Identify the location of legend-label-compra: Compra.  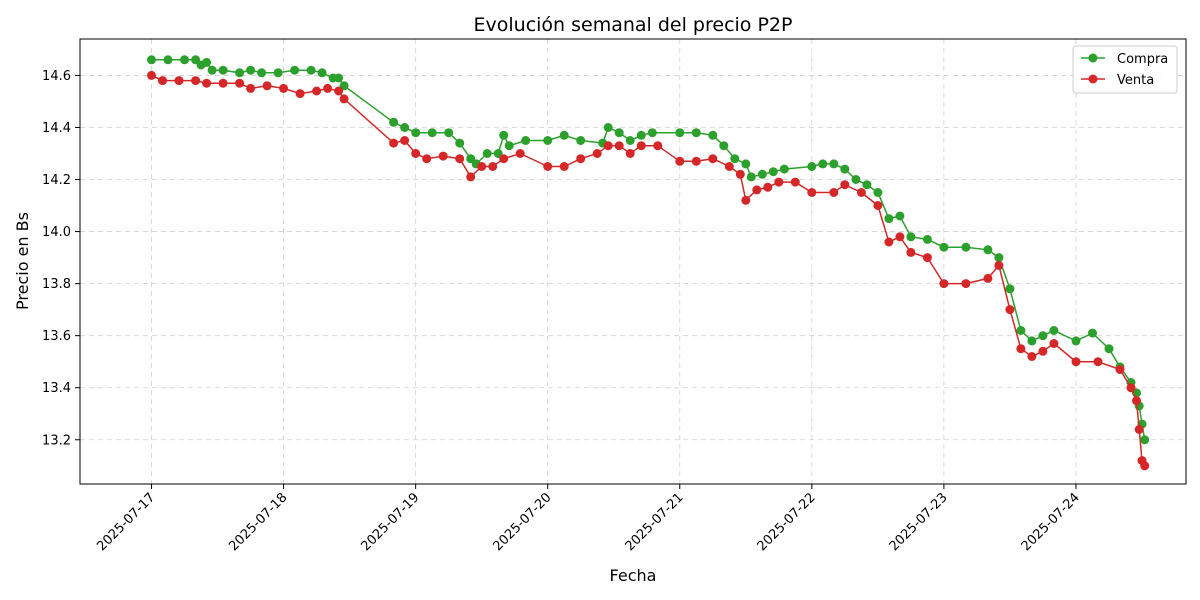
(1142, 59).